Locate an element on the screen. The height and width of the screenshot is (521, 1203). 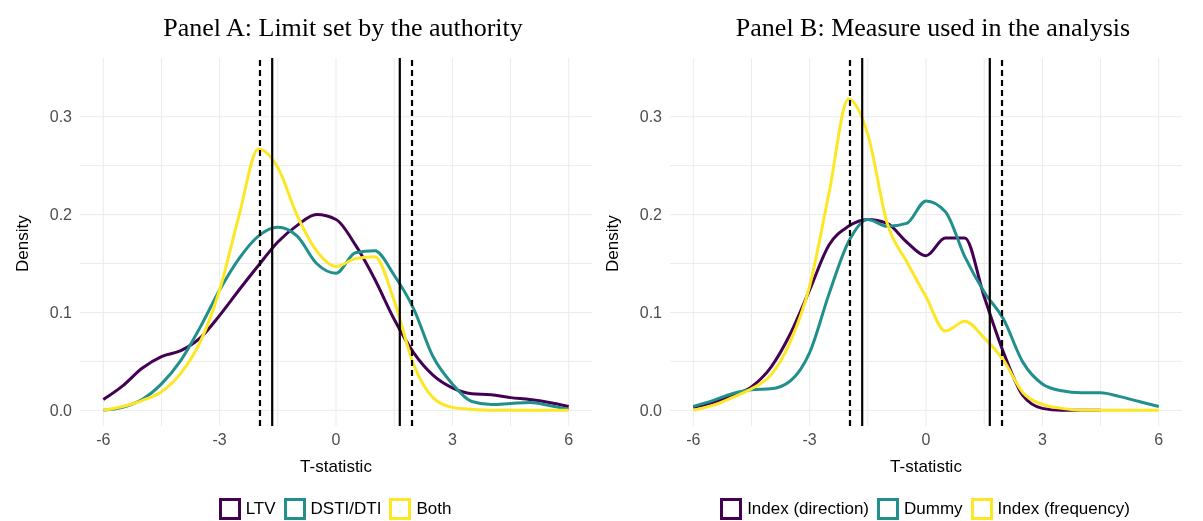
chart-title: Panel B: Measure used in the analysis is located at coordinates (933, 28).